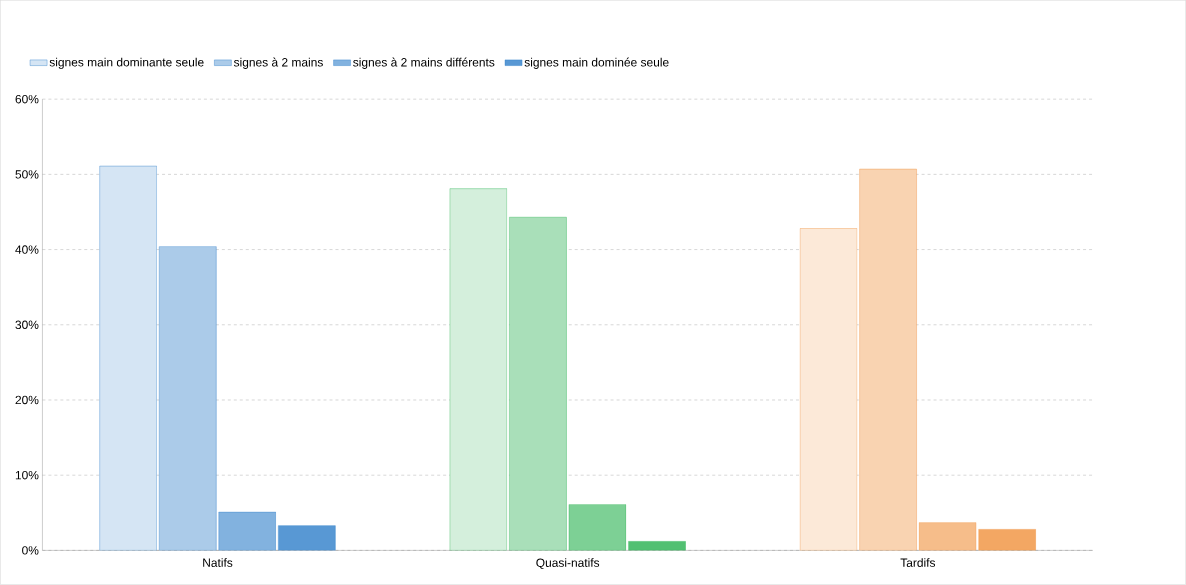 Image resolution: width=1186 pixels, height=585 pixels. I want to click on y-tick-label: 20%, so click(27, 400).